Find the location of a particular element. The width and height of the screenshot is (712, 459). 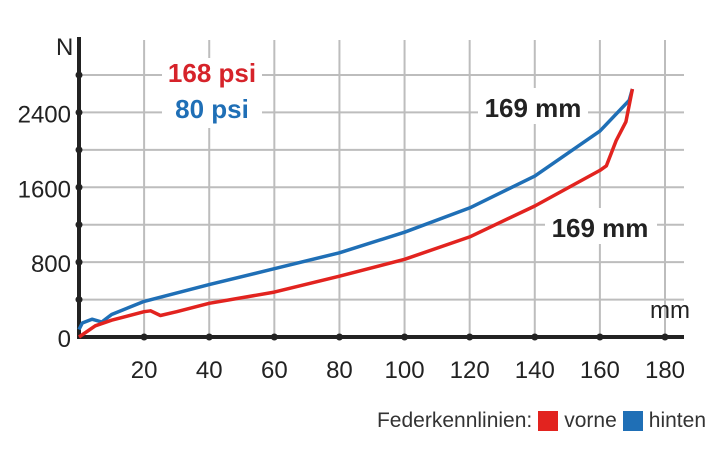

y-axis-label: N is located at coordinates (64, 47).